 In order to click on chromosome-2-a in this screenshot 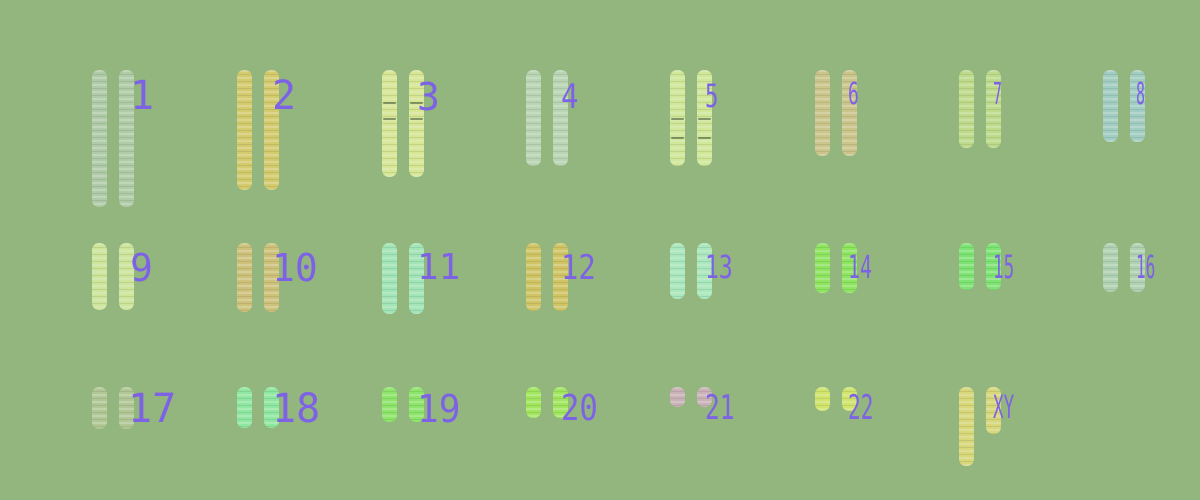, I will do `click(244, 130)`.